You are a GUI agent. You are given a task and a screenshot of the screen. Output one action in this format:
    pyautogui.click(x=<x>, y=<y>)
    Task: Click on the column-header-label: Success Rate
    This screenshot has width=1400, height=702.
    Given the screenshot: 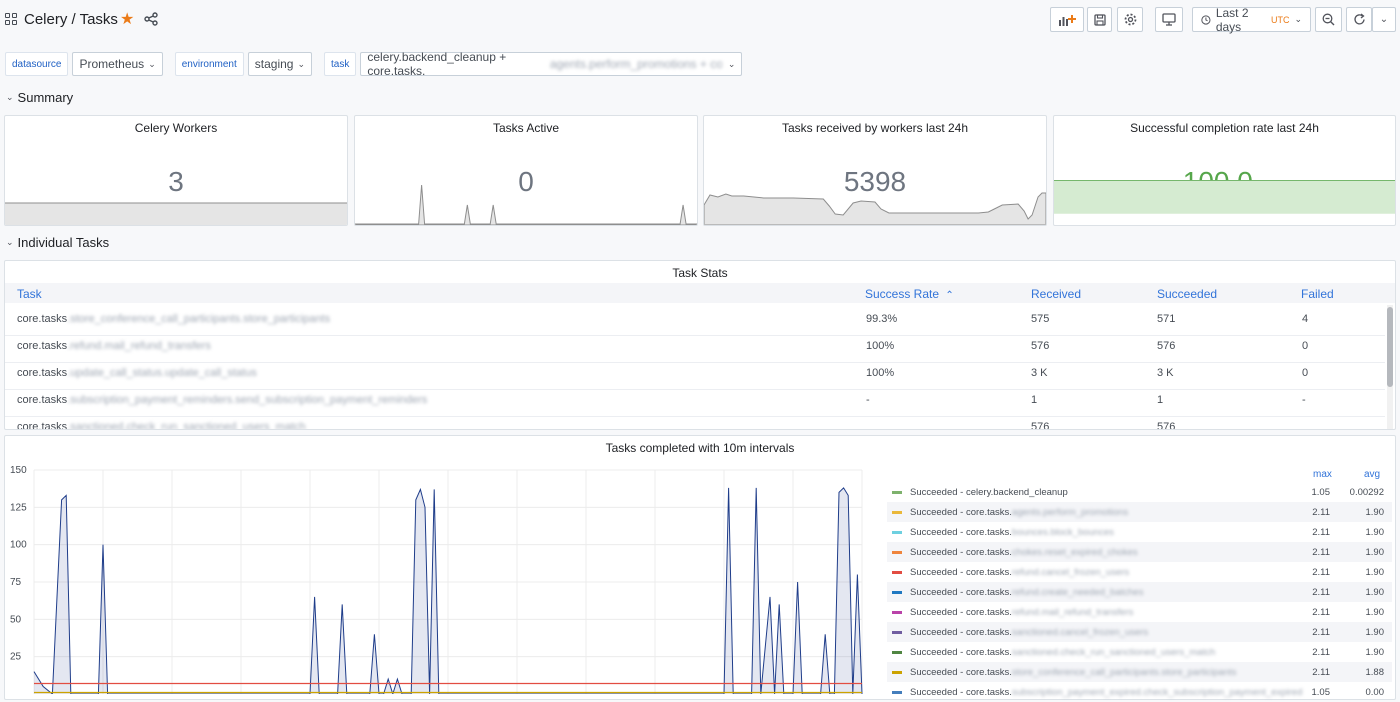 What is the action you would take?
    pyautogui.click(x=902, y=294)
    